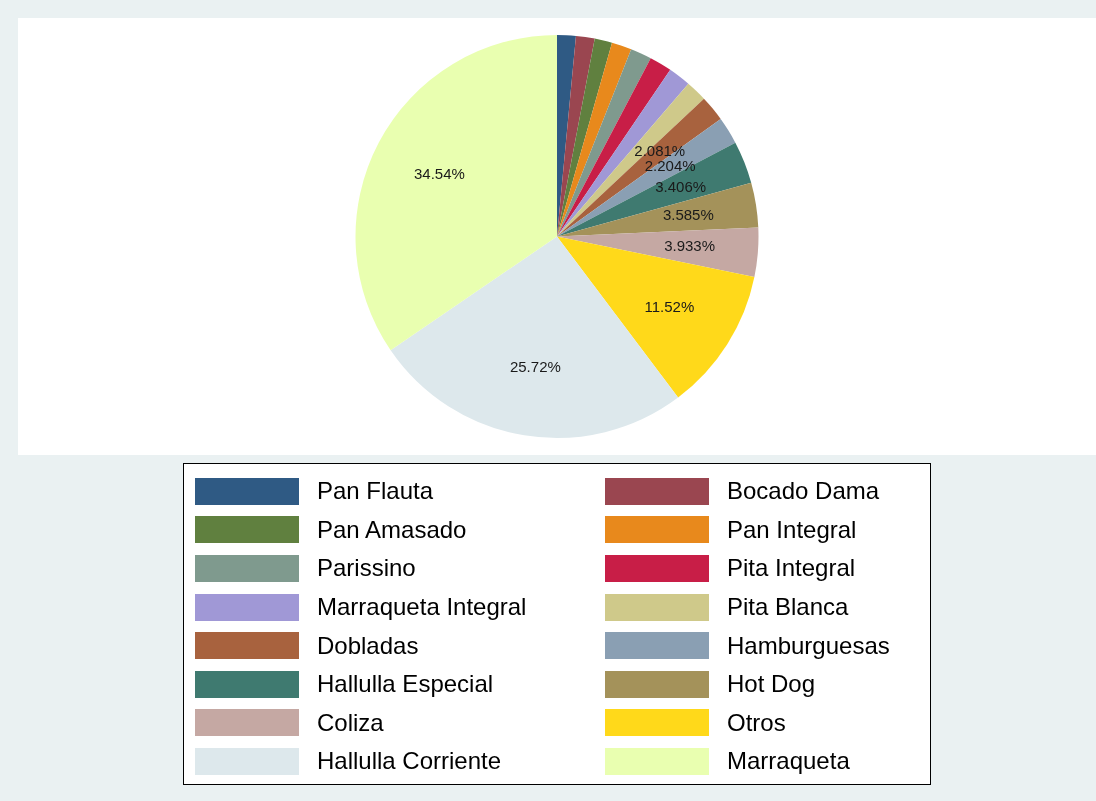 This screenshot has width=1096, height=801. I want to click on legend-label: Pan Integral, so click(792, 529).